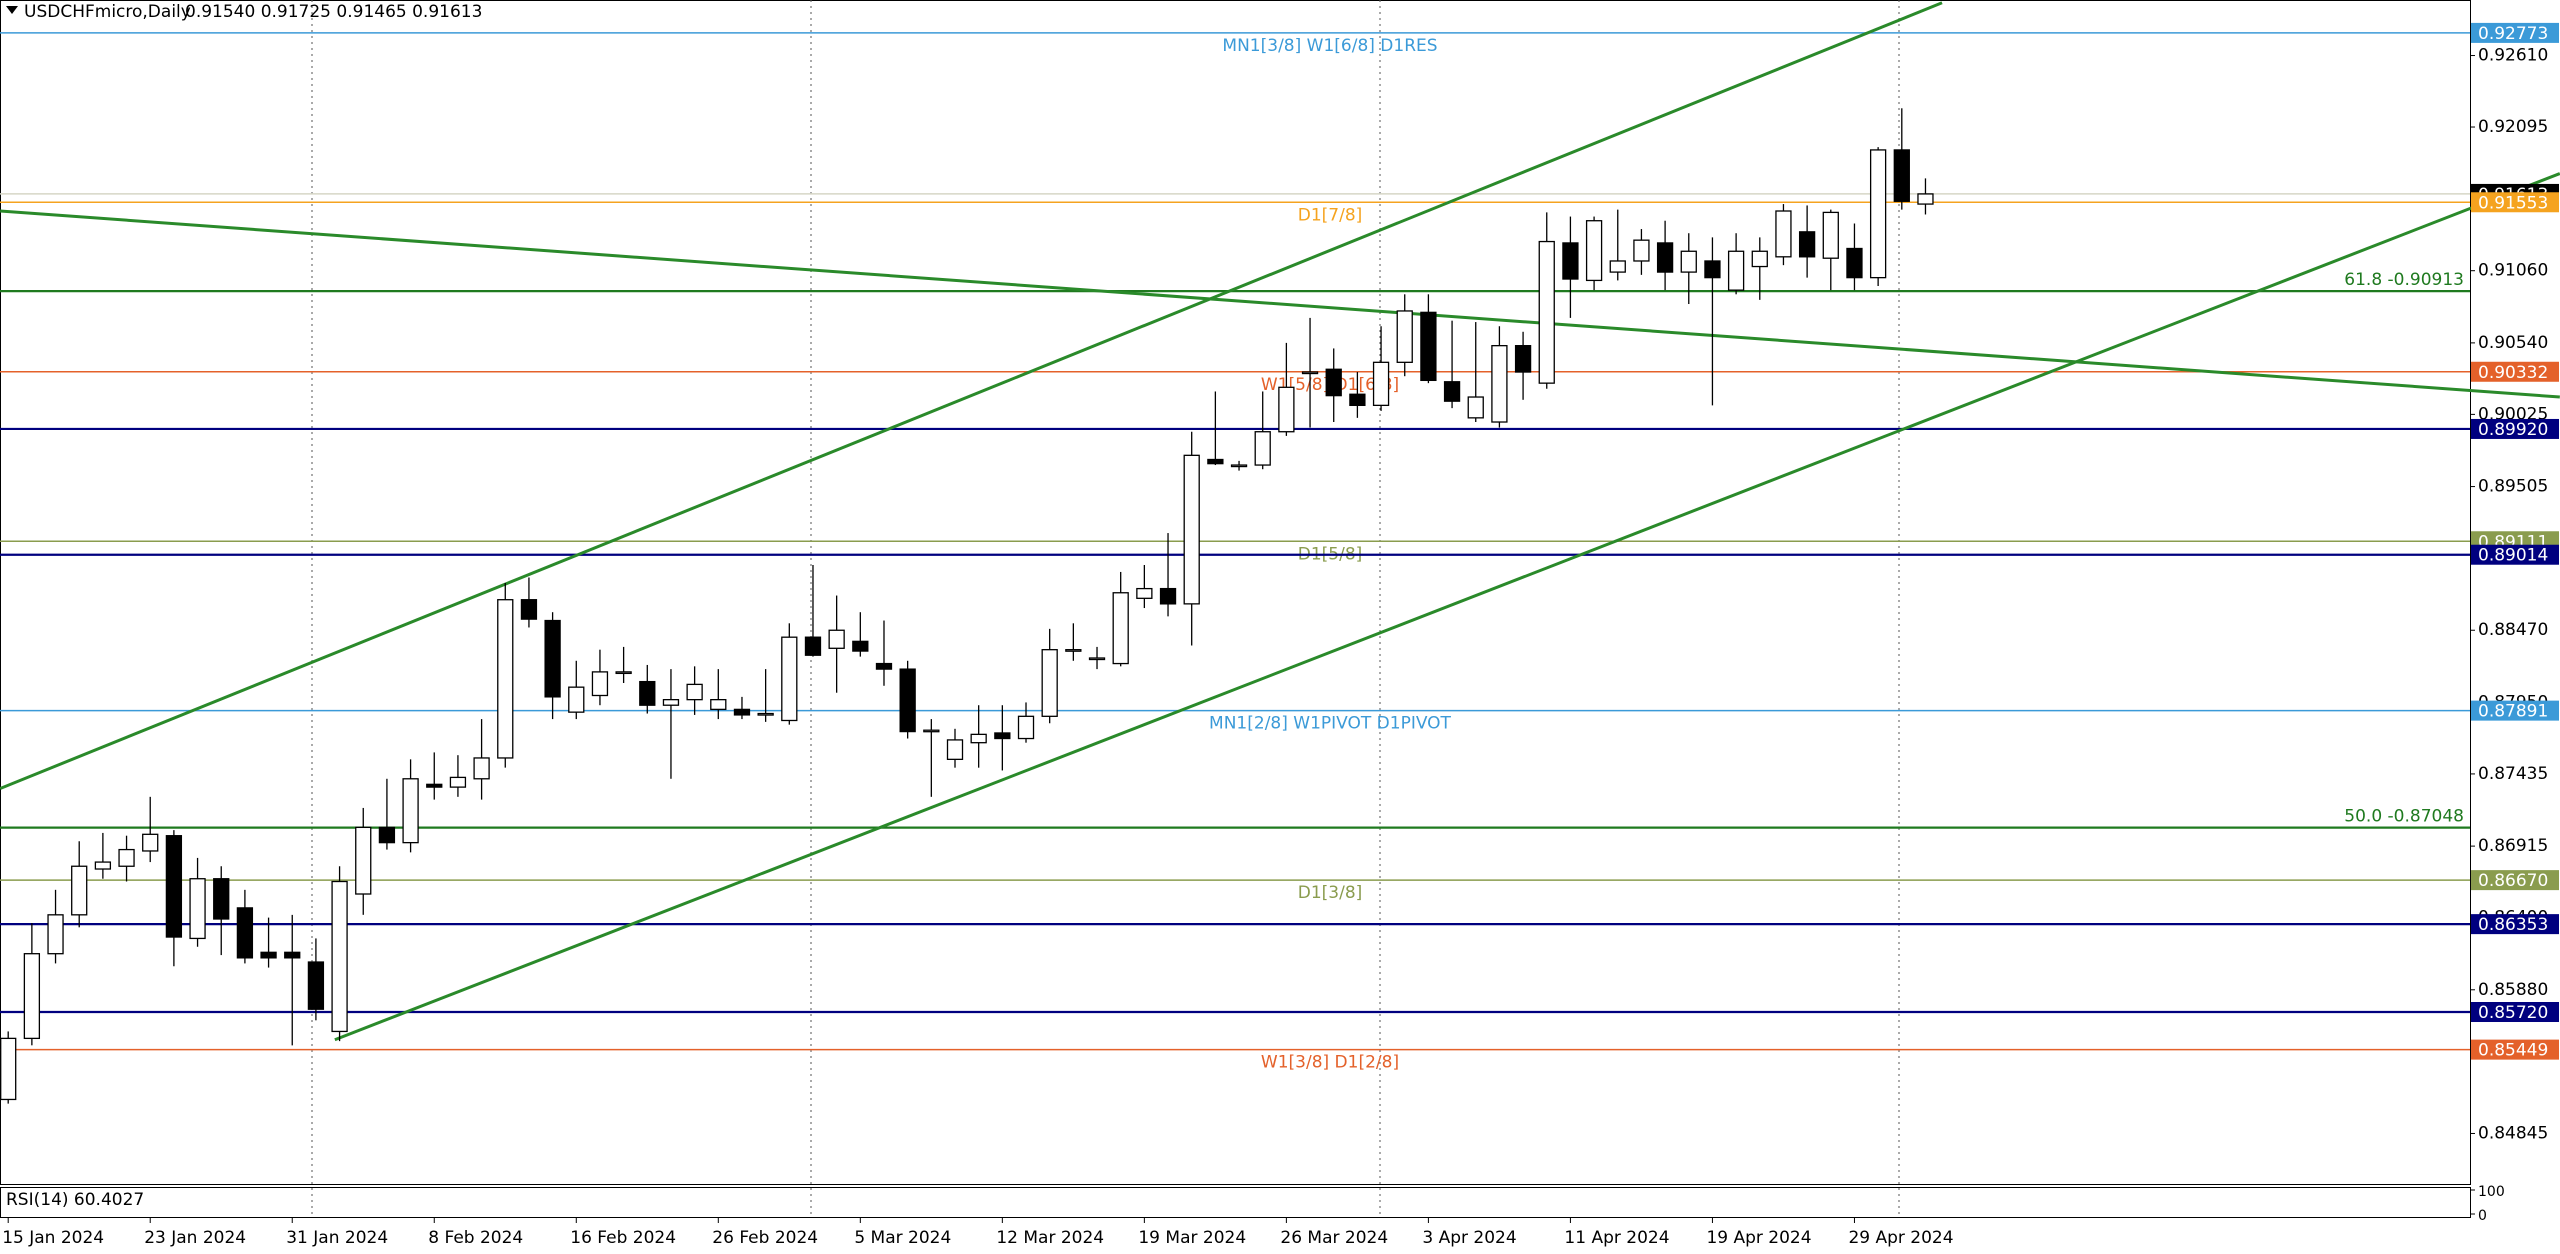  What do you see at coordinates (2513, 343) in the screenshot?
I see `y-tick-label: 0.90540` at bounding box center [2513, 343].